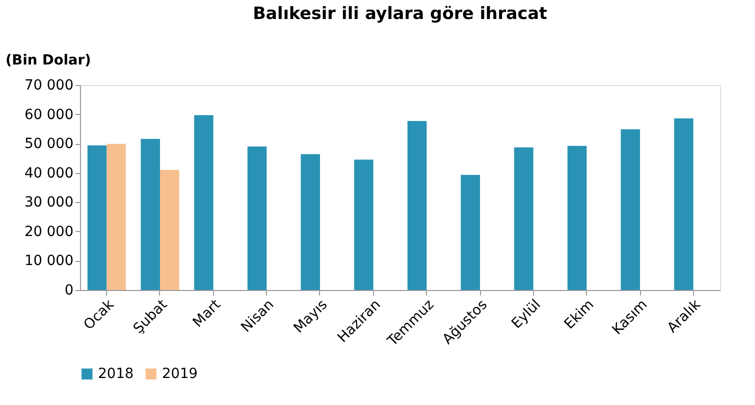 The height and width of the screenshot is (405, 755). Describe the element at coordinates (48, 60) in the screenshot. I see `y-axis-title: (Bin Dolar)` at that location.